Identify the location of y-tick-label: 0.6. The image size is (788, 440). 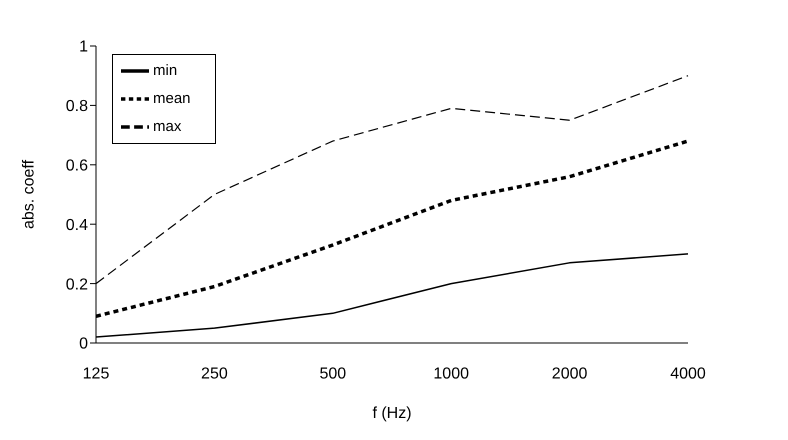
(77, 165).